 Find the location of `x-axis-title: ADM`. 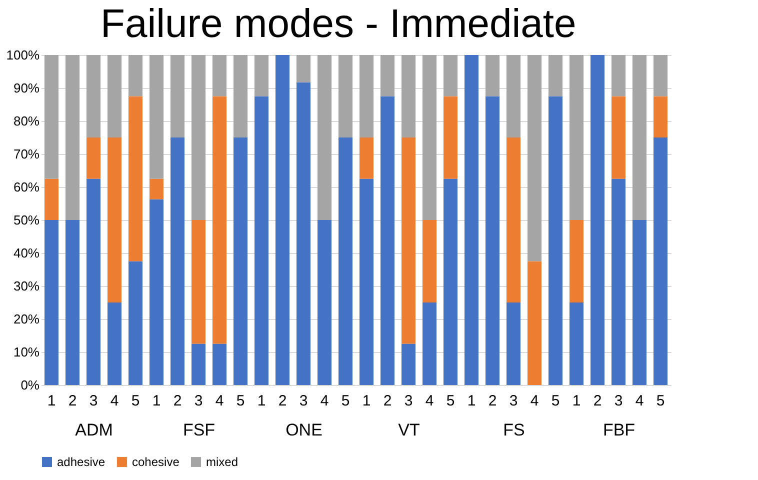

x-axis-title: ADM is located at coordinates (94, 430).